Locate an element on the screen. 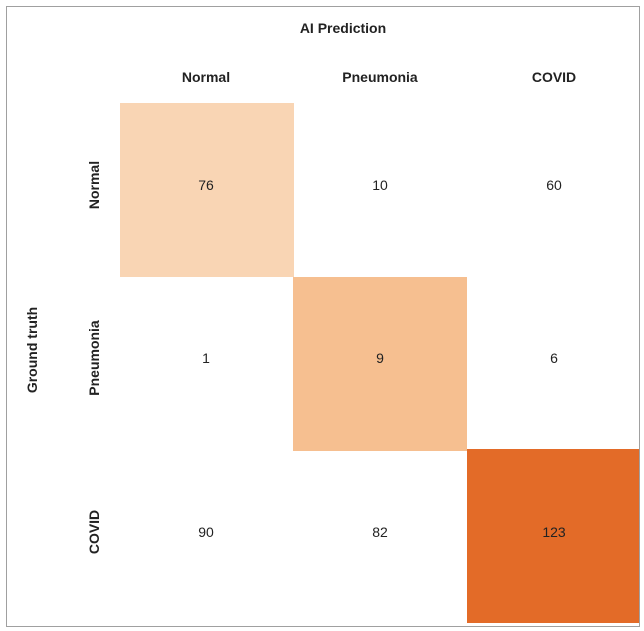  cell-value-covid-pneumonia: 82 is located at coordinates (380, 532).